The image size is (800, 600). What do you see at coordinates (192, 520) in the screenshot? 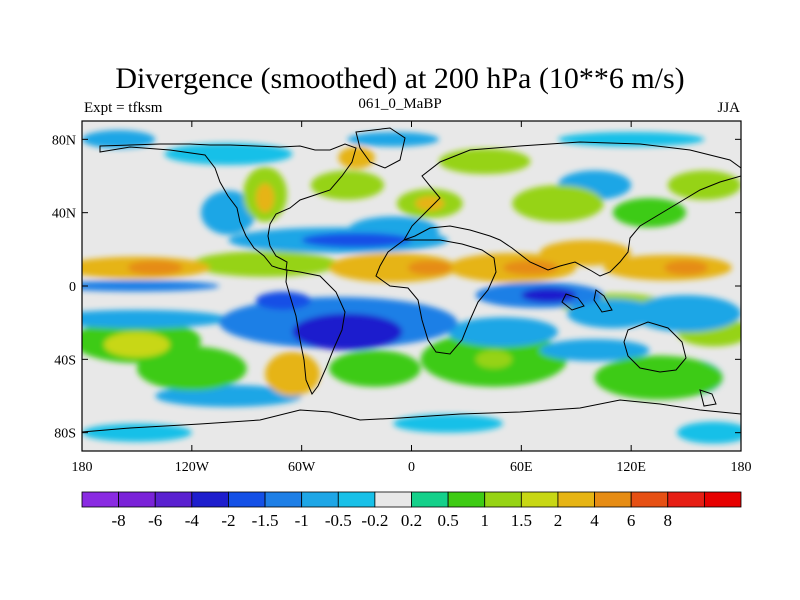
I see `colorbar-label-2: -4` at bounding box center [192, 520].